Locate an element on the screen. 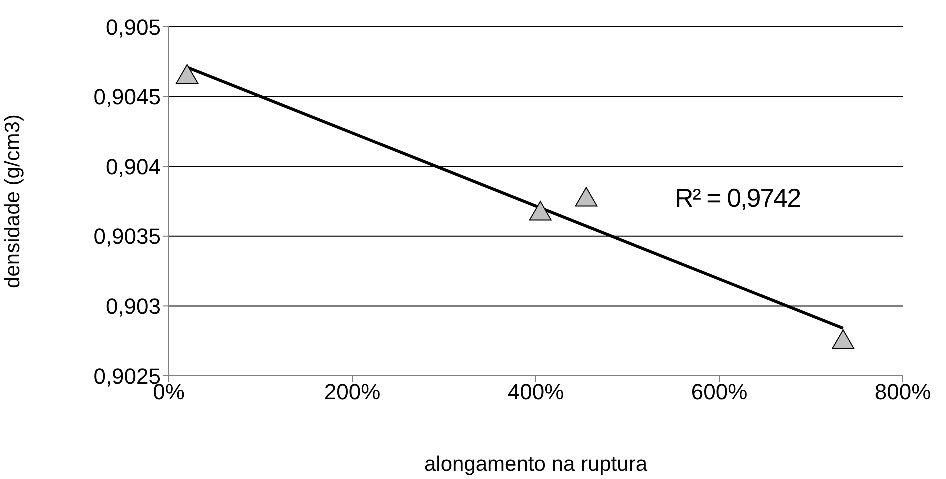  y-tick-label: 0,905 is located at coordinates (133, 27).